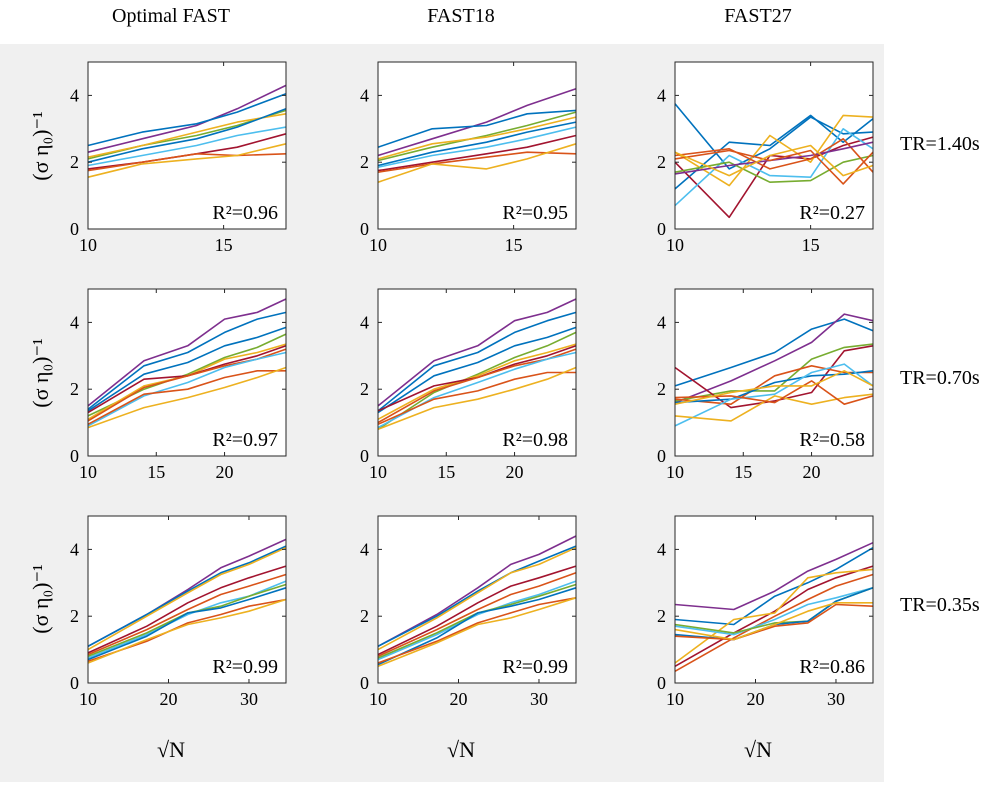  Describe the element at coordinates (757, 16) in the screenshot. I see `column-title-fast27: FAST27` at that location.